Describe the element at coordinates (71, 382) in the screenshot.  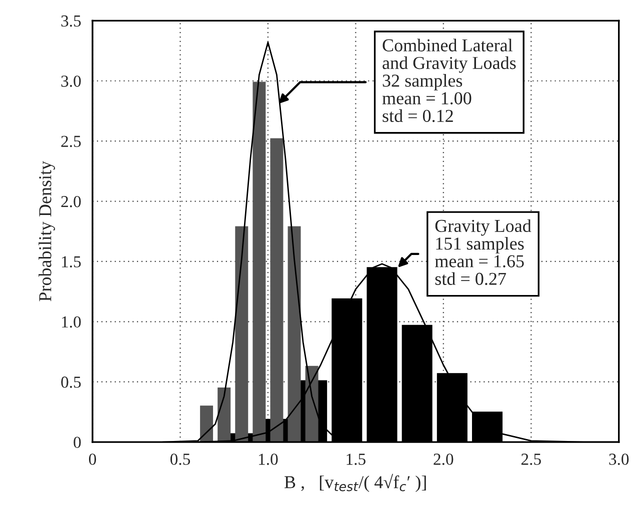
I see `y-tick-label: 0.5` at that location.